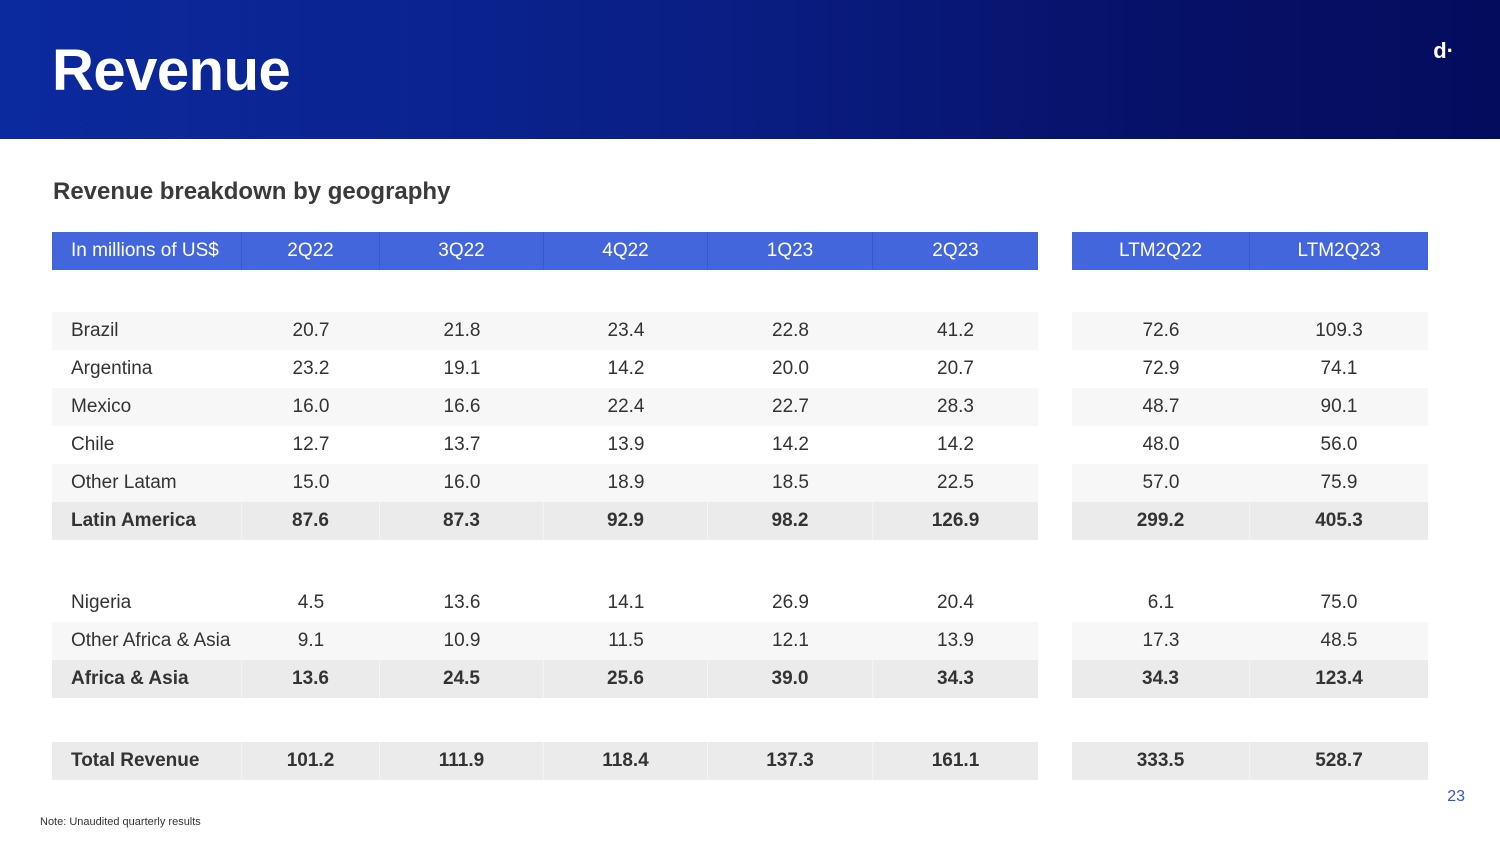 This screenshot has height=844, width=1500. What do you see at coordinates (1161, 602) in the screenshot?
I see `value-cell: 6.1` at bounding box center [1161, 602].